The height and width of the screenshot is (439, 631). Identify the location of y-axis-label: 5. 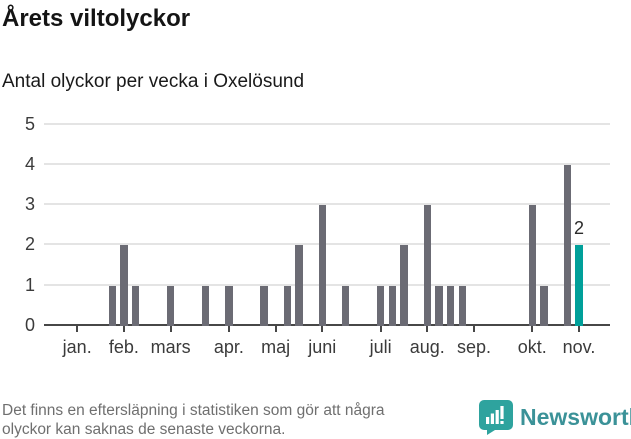
(29, 123).